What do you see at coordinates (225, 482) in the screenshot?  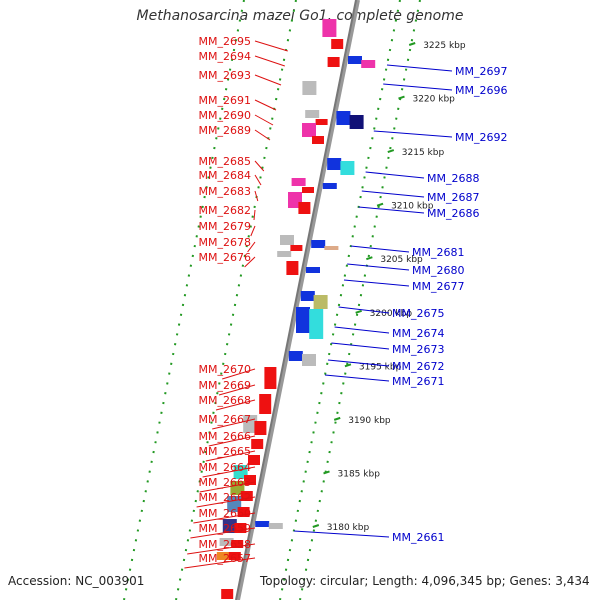 I see `left-gene-label-20: MM_2663` at bounding box center [225, 482].